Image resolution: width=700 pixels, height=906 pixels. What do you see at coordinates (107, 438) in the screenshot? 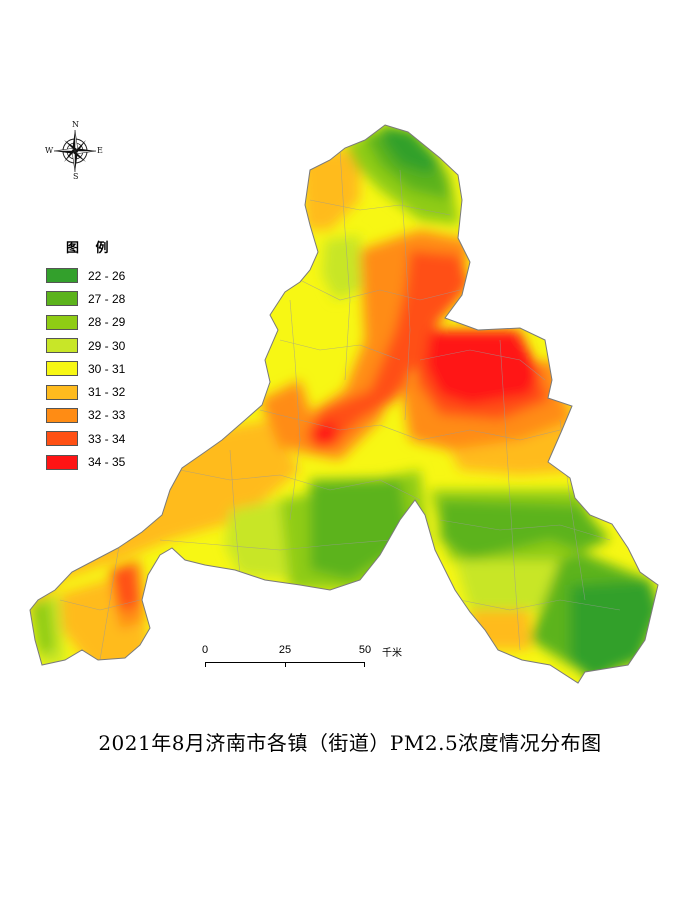
I see `legend-label: 33 - 34` at bounding box center [107, 438].